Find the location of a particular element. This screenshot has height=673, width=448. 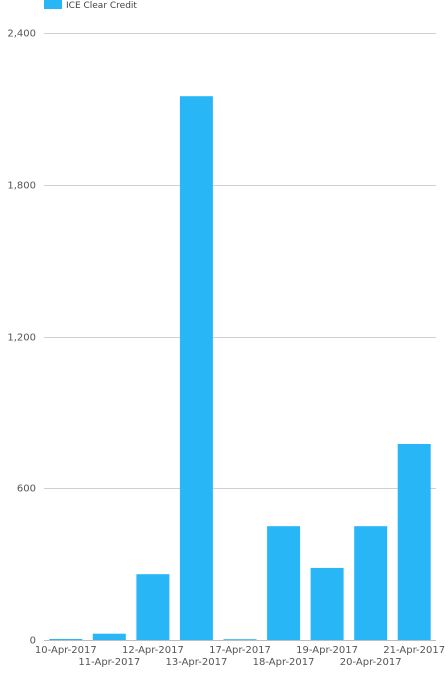

x-tick-label: 17-Apr-2017 is located at coordinates (240, 650).